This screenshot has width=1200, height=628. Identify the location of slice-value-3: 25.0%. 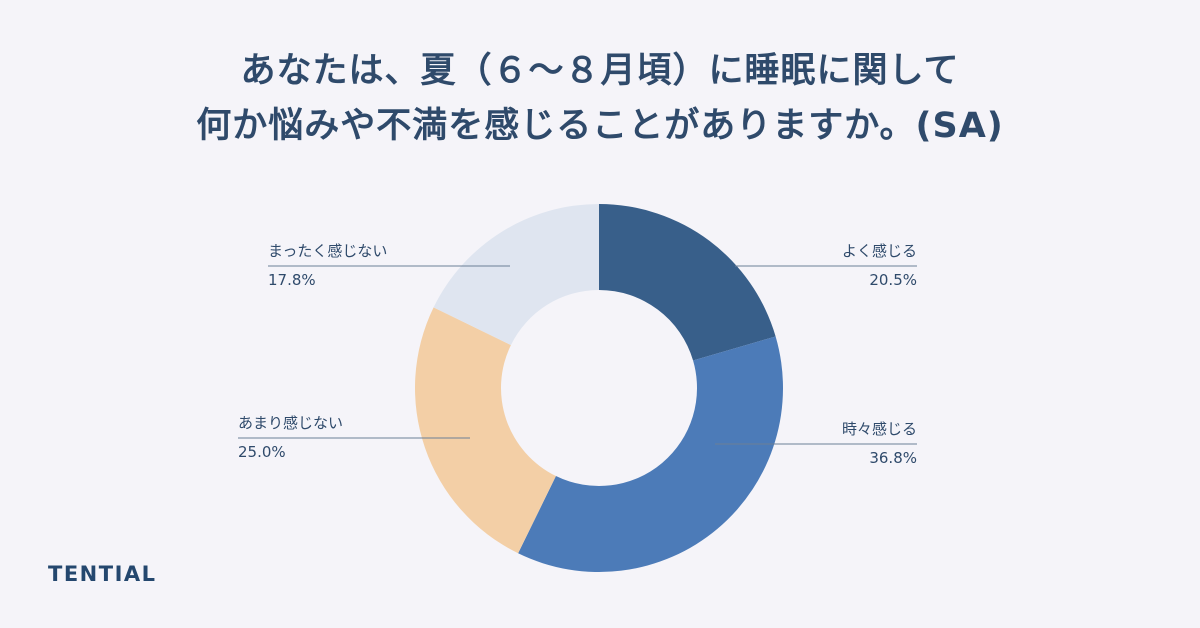
(262, 452).